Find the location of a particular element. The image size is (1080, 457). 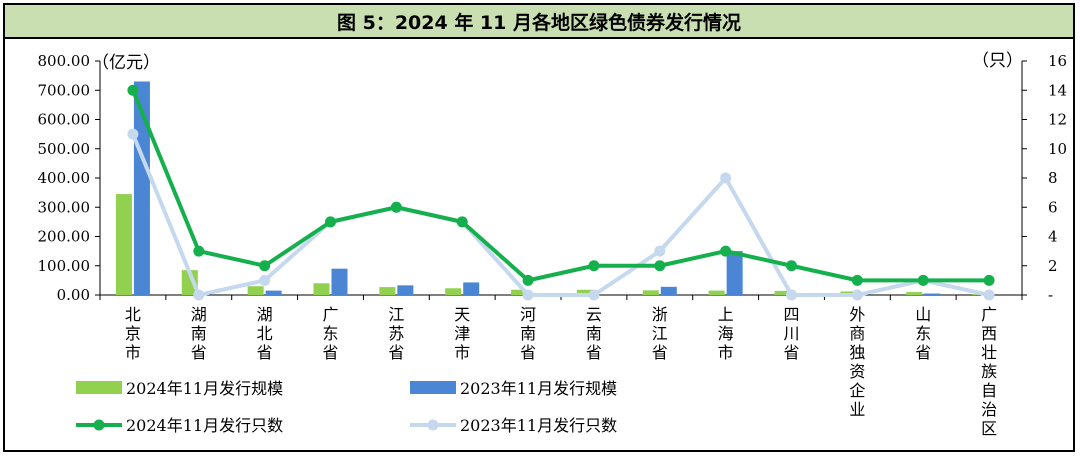

right-axis-unit: （只） is located at coordinates (997, 61).